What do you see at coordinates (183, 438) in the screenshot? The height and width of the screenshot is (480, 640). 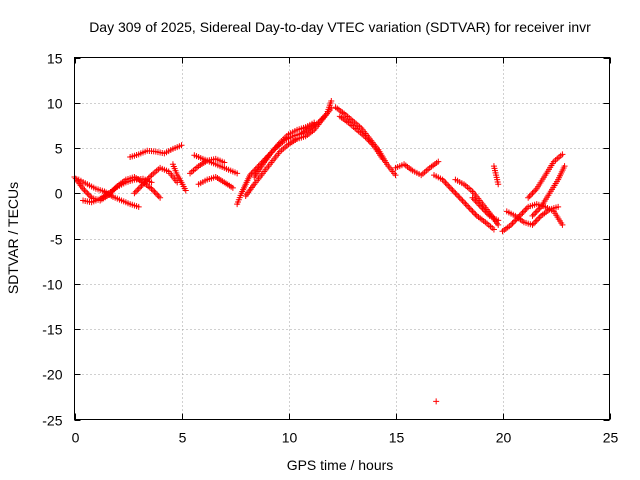 I see `x-tick-label: 5` at bounding box center [183, 438].